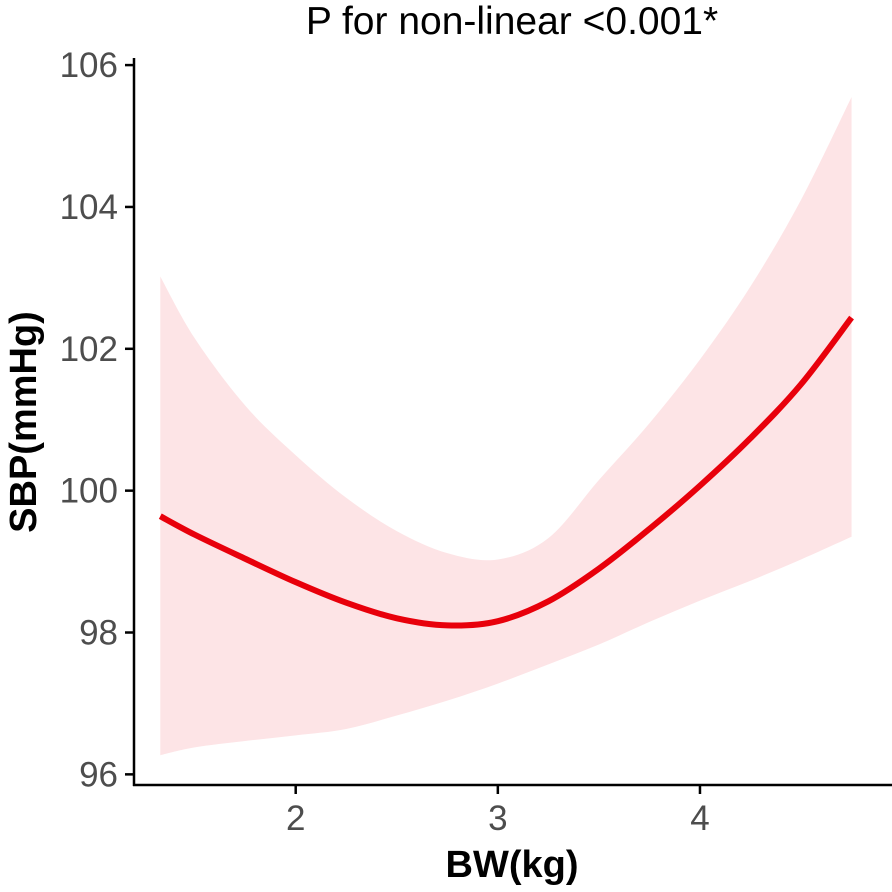 The width and height of the screenshot is (892, 892). I want to click on y-tick-label-102: 102, so click(89, 349).